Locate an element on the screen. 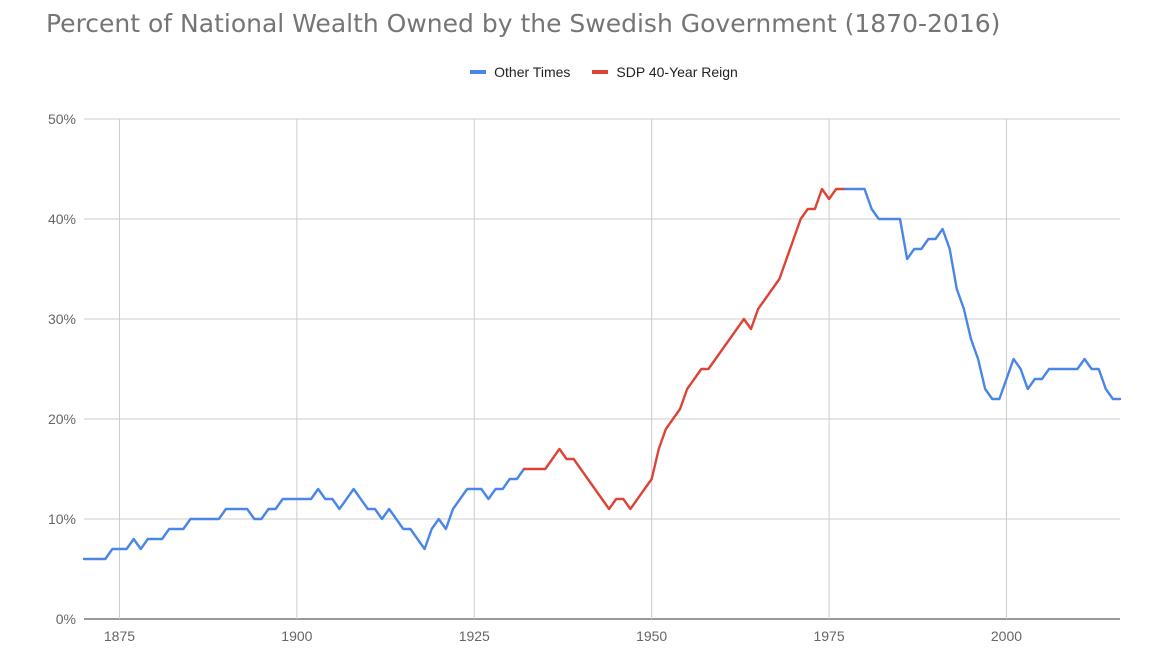 The height and width of the screenshot is (660, 1168). legend-swatch-other-times is located at coordinates (478, 72).